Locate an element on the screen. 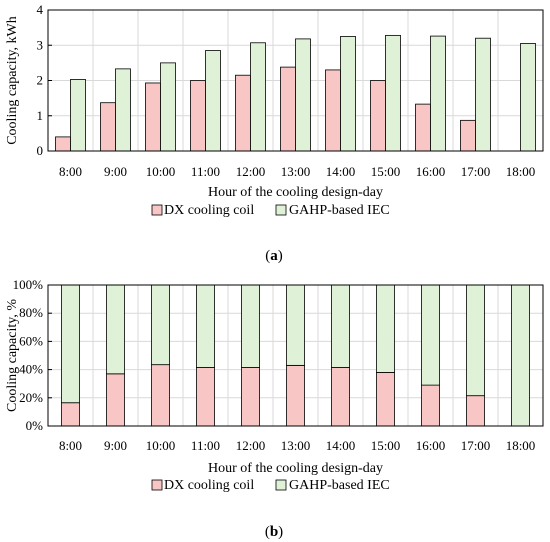 The width and height of the screenshot is (550, 542). y-tick-label: 20% is located at coordinates (31, 397).